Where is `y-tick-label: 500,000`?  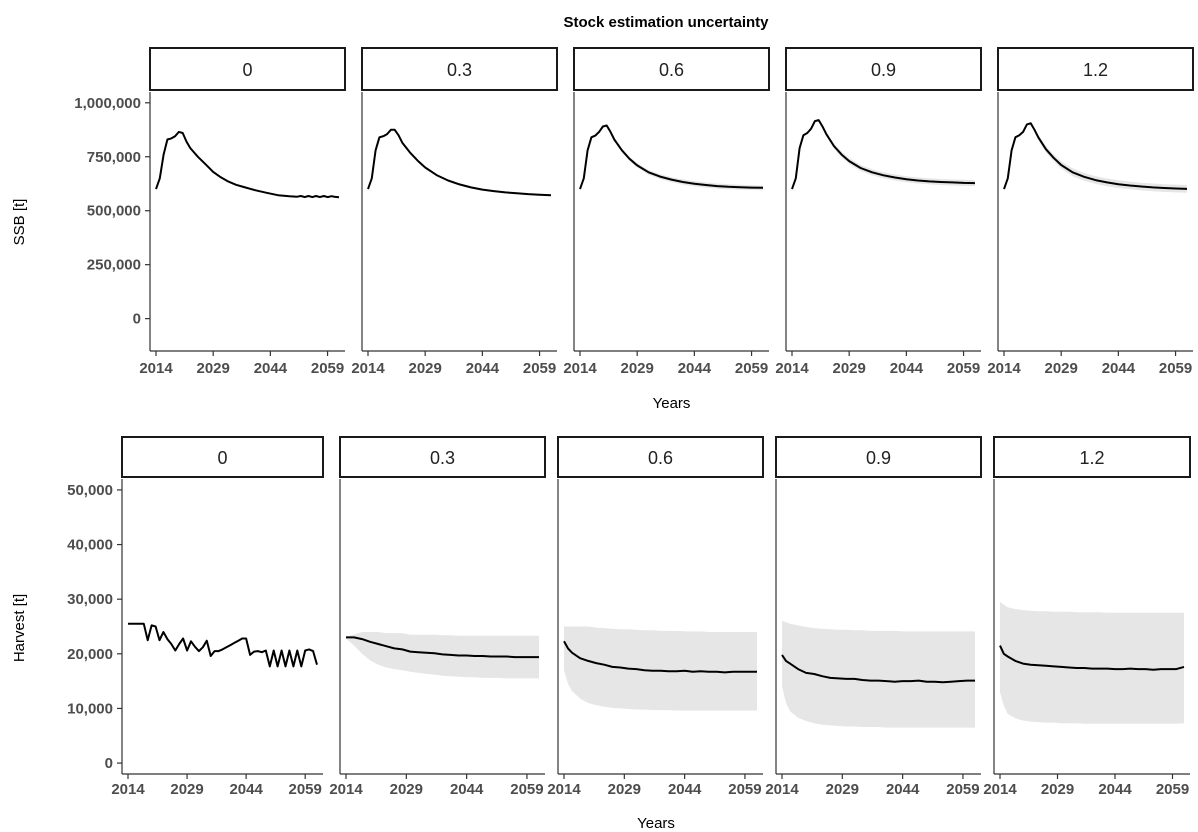 y-tick-label: 500,000 is located at coordinates (114, 211).